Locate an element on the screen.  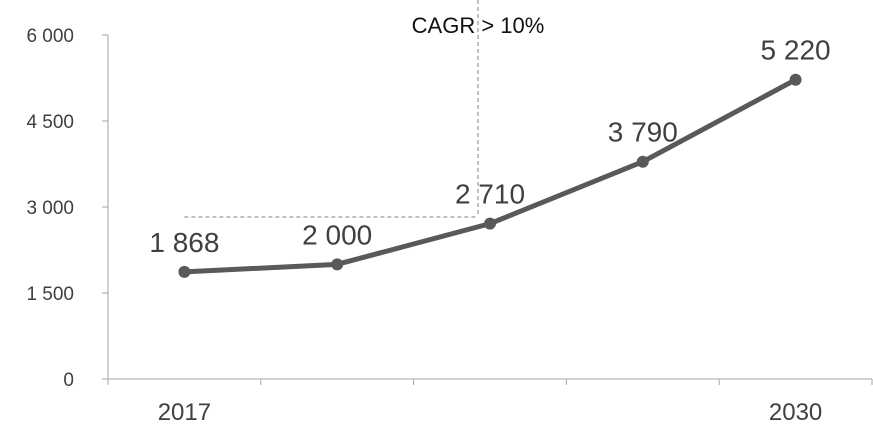
y-tick-label: 1 500 is located at coordinates (50, 294).